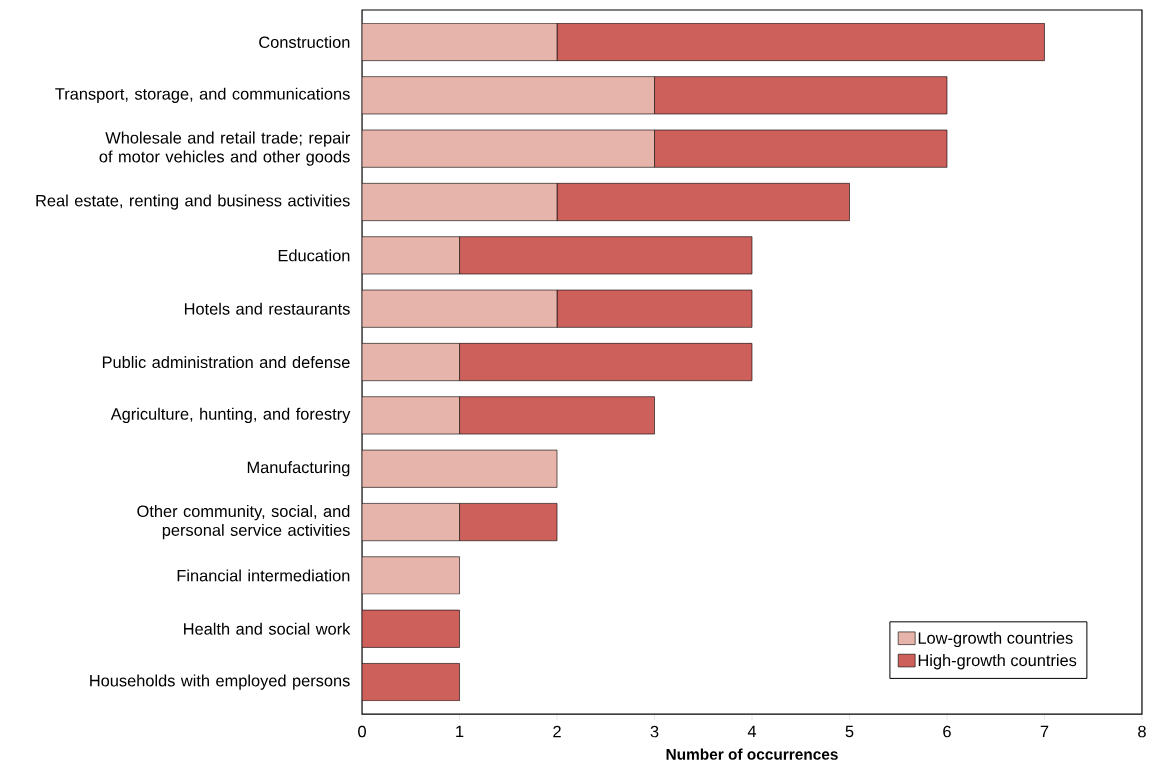 Image resolution: width=1152 pixels, height=783 pixels. What do you see at coordinates (557, 731) in the screenshot?
I see `x-tick-label: 2` at bounding box center [557, 731].